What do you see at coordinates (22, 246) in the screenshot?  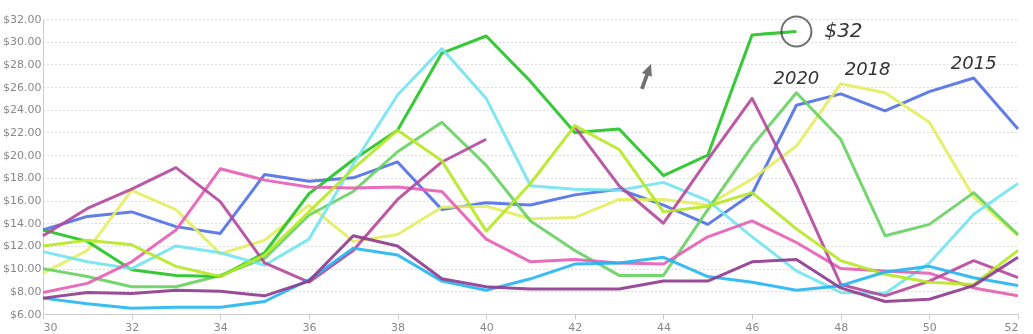 I see `y-tick-label: $12.00` at bounding box center [22, 246].